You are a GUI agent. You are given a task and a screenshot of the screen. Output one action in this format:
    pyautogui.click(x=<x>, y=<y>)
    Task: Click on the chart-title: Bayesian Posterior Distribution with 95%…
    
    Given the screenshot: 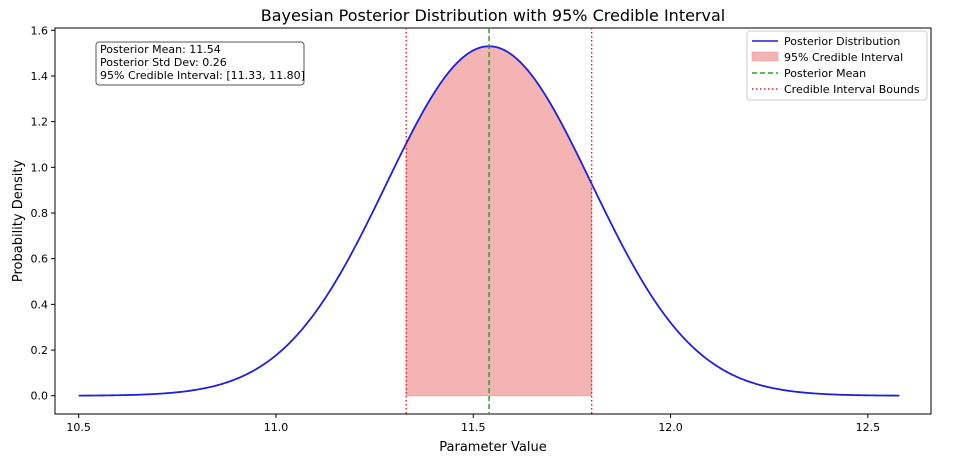 What is the action you would take?
    pyautogui.click(x=493, y=15)
    